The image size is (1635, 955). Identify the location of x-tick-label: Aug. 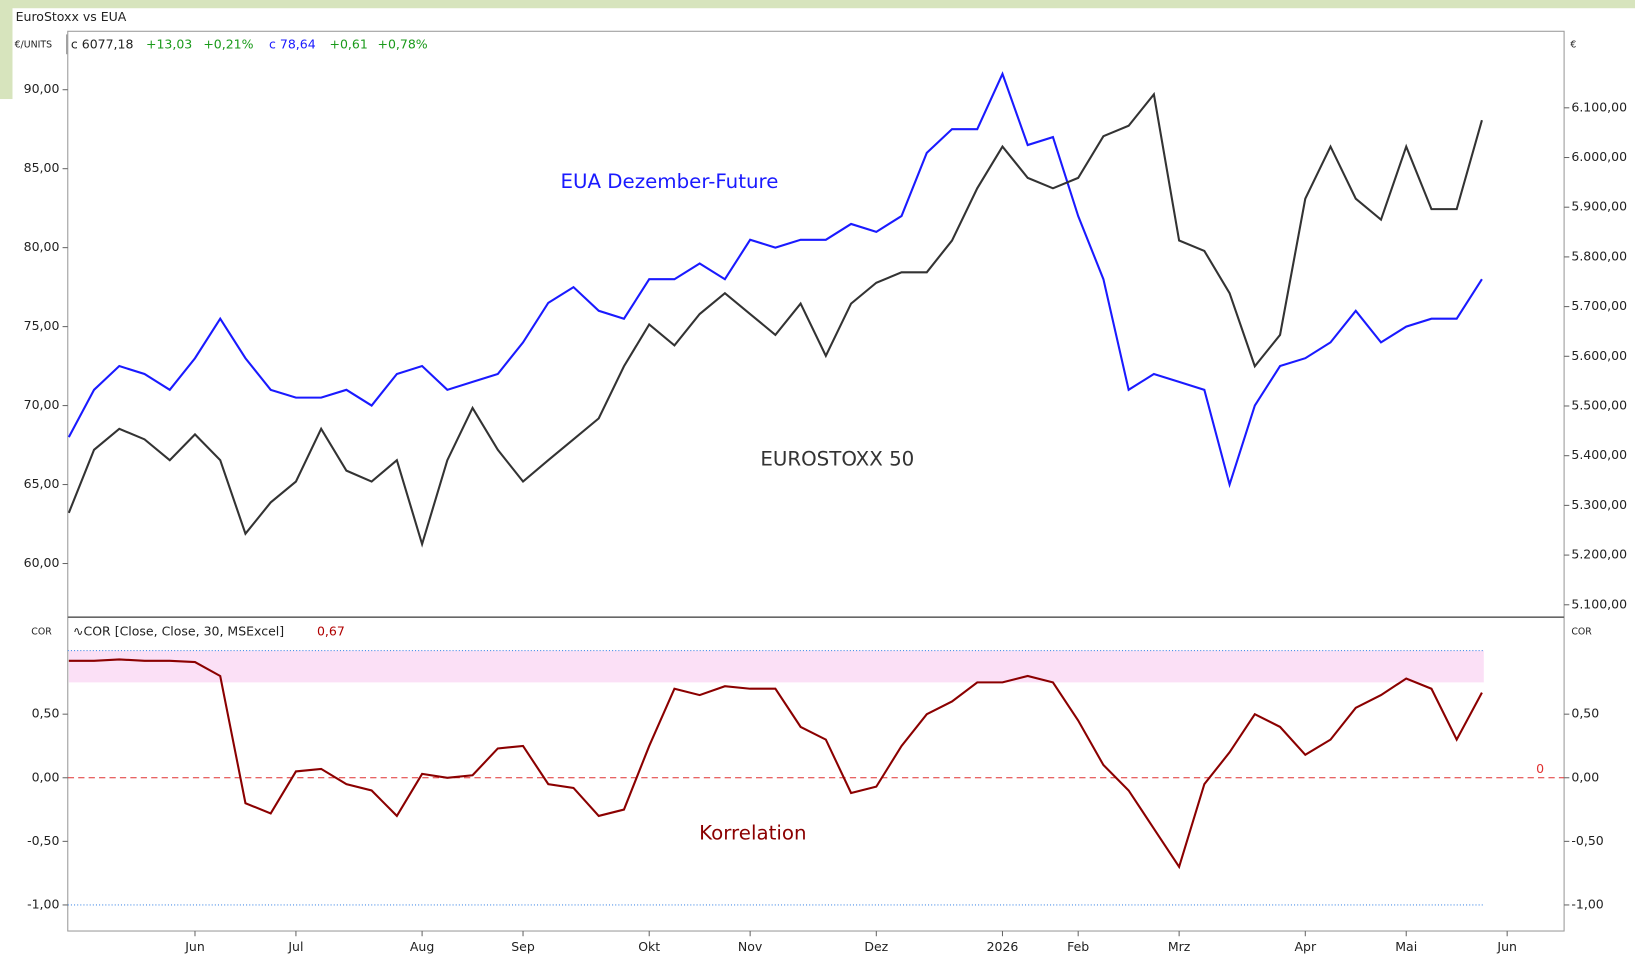
(422, 946).